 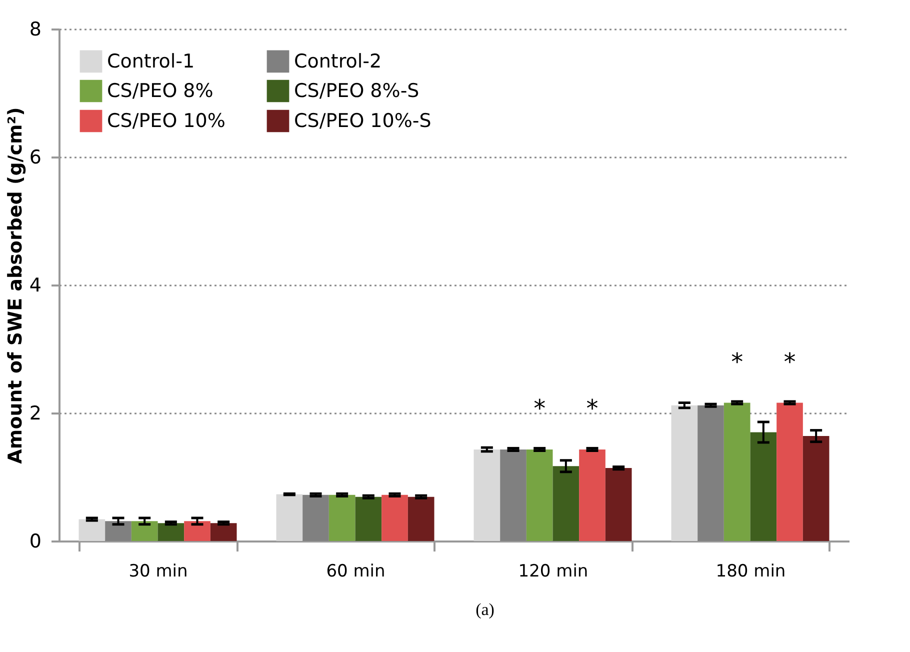 I want to click on legend-label: Control-1, so click(x=151, y=61).